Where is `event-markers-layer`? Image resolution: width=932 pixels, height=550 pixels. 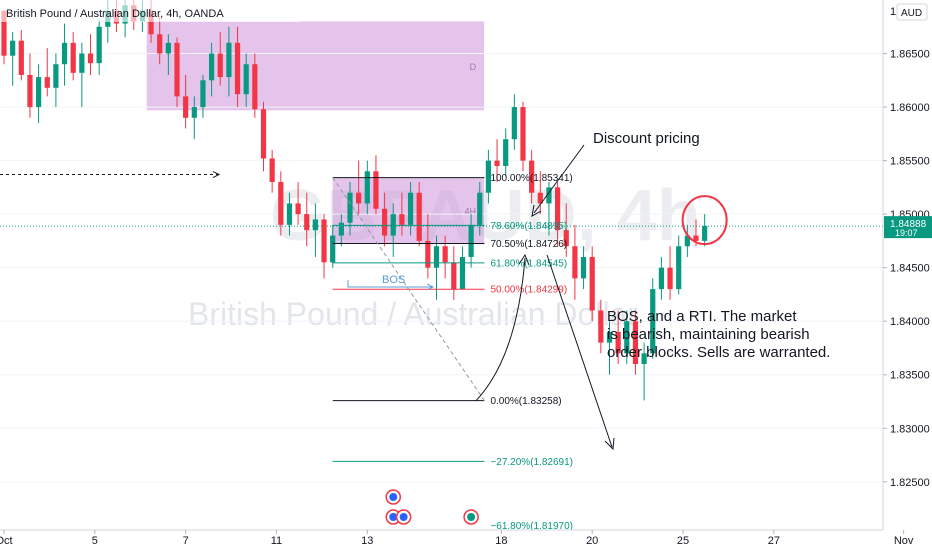 event-markers-layer is located at coordinates (432, 507).